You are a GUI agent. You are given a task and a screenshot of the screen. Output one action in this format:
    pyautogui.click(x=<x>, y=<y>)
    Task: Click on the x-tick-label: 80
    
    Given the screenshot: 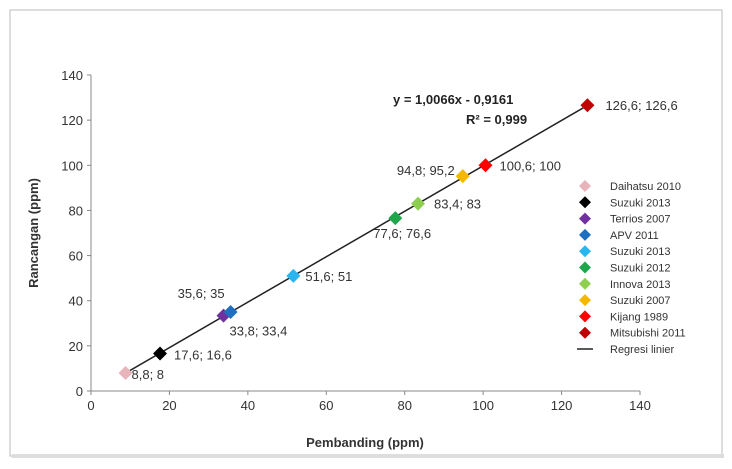 What is the action you would take?
    pyautogui.click(x=404, y=405)
    